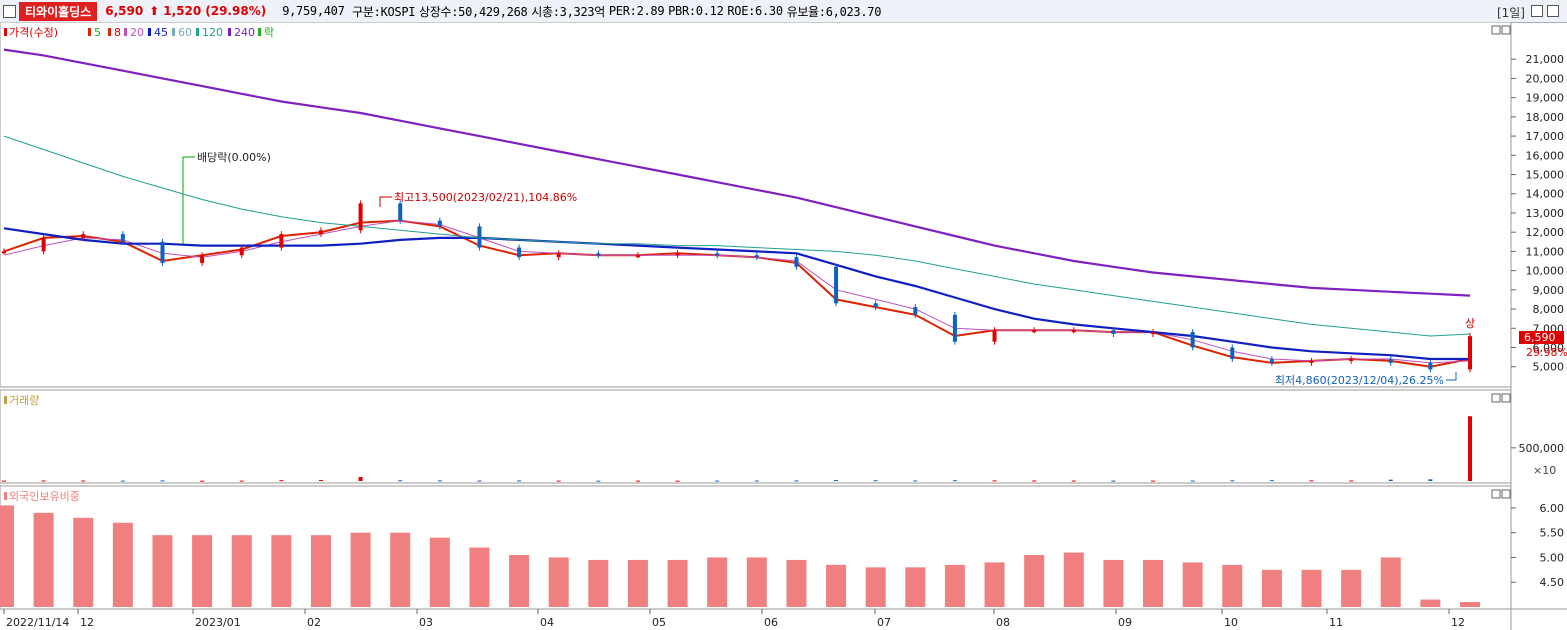 The image size is (1567, 630). I want to click on listed-shares: 상장수:50,429,268, so click(473, 11).